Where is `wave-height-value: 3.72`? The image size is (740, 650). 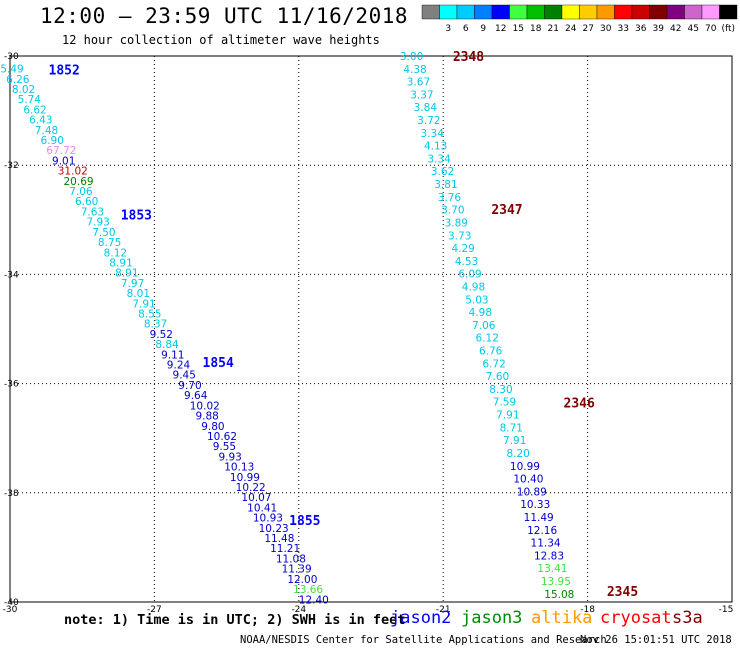
wave-height-value: 3.72 is located at coordinates (428, 121).